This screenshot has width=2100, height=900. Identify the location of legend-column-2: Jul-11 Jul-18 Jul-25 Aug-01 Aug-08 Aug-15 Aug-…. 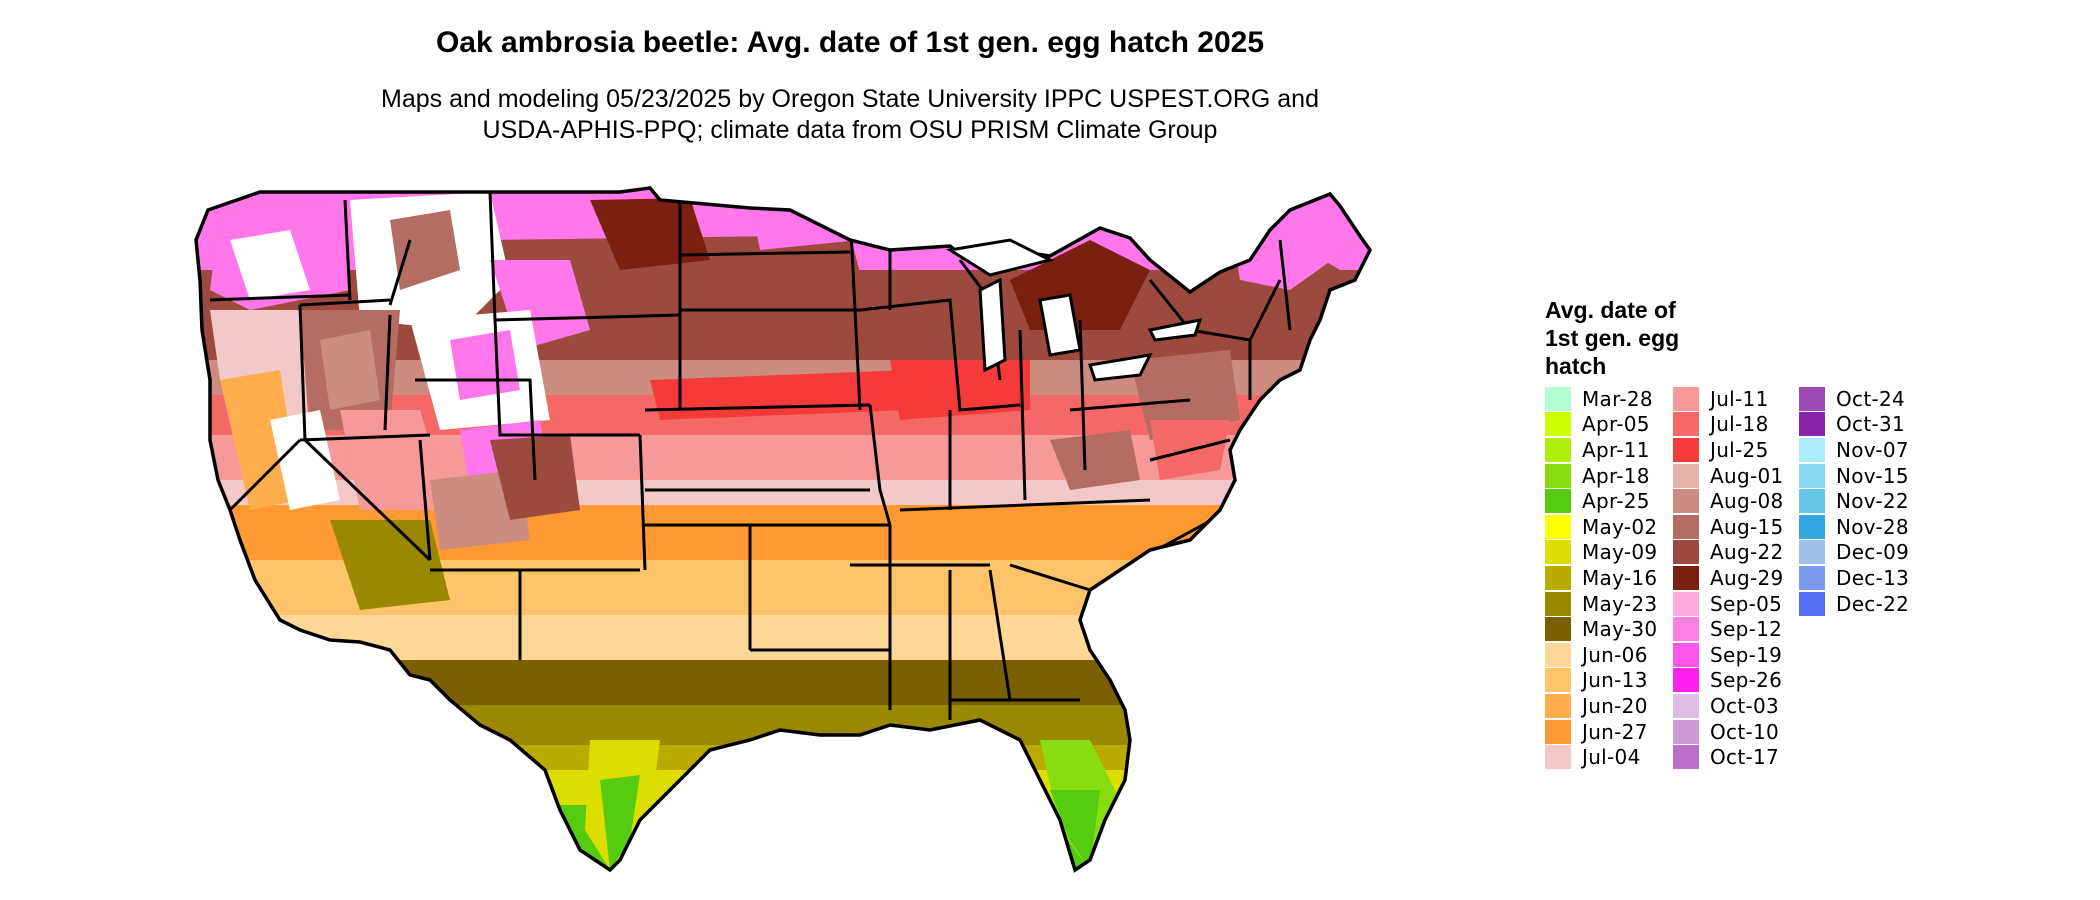
(1738, 578).